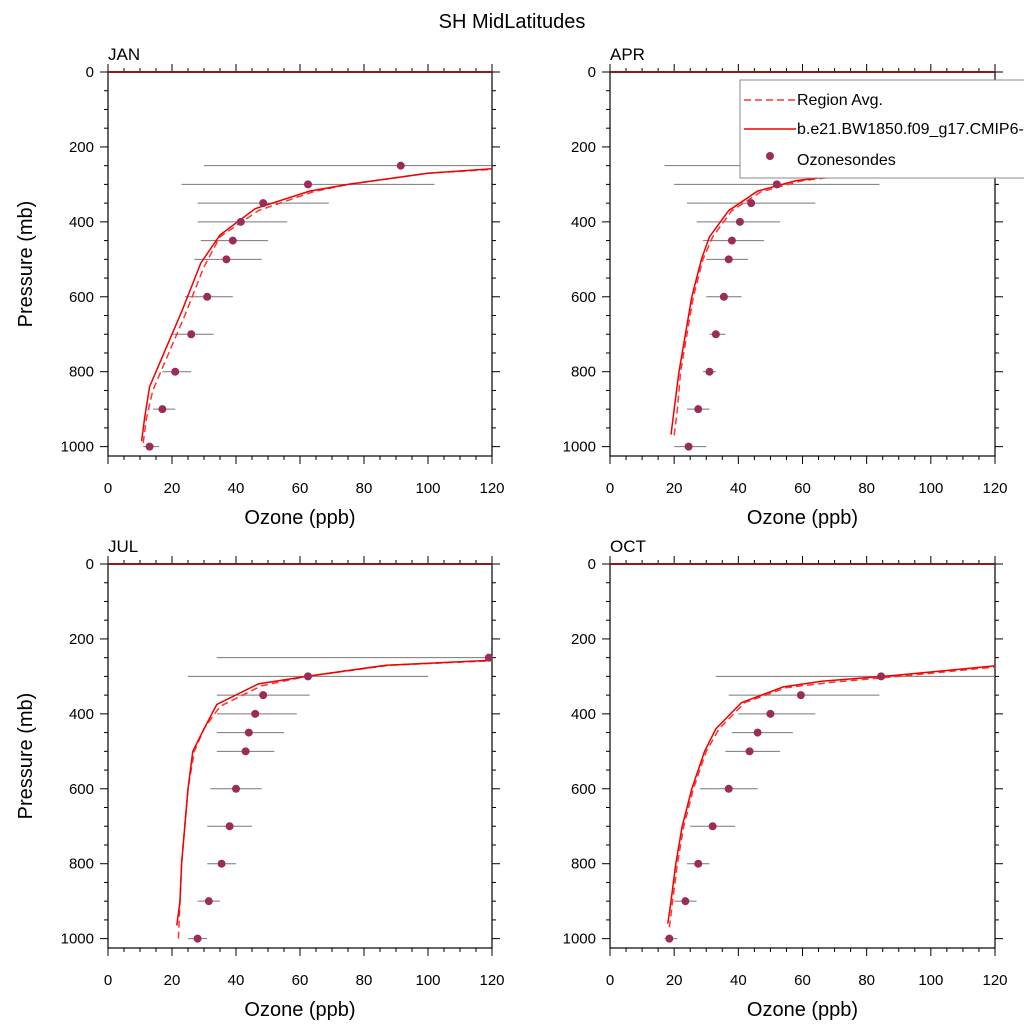 This screenshot has height=1024, width=1024. I want to click on panel-label: APR, so click(627, 54).